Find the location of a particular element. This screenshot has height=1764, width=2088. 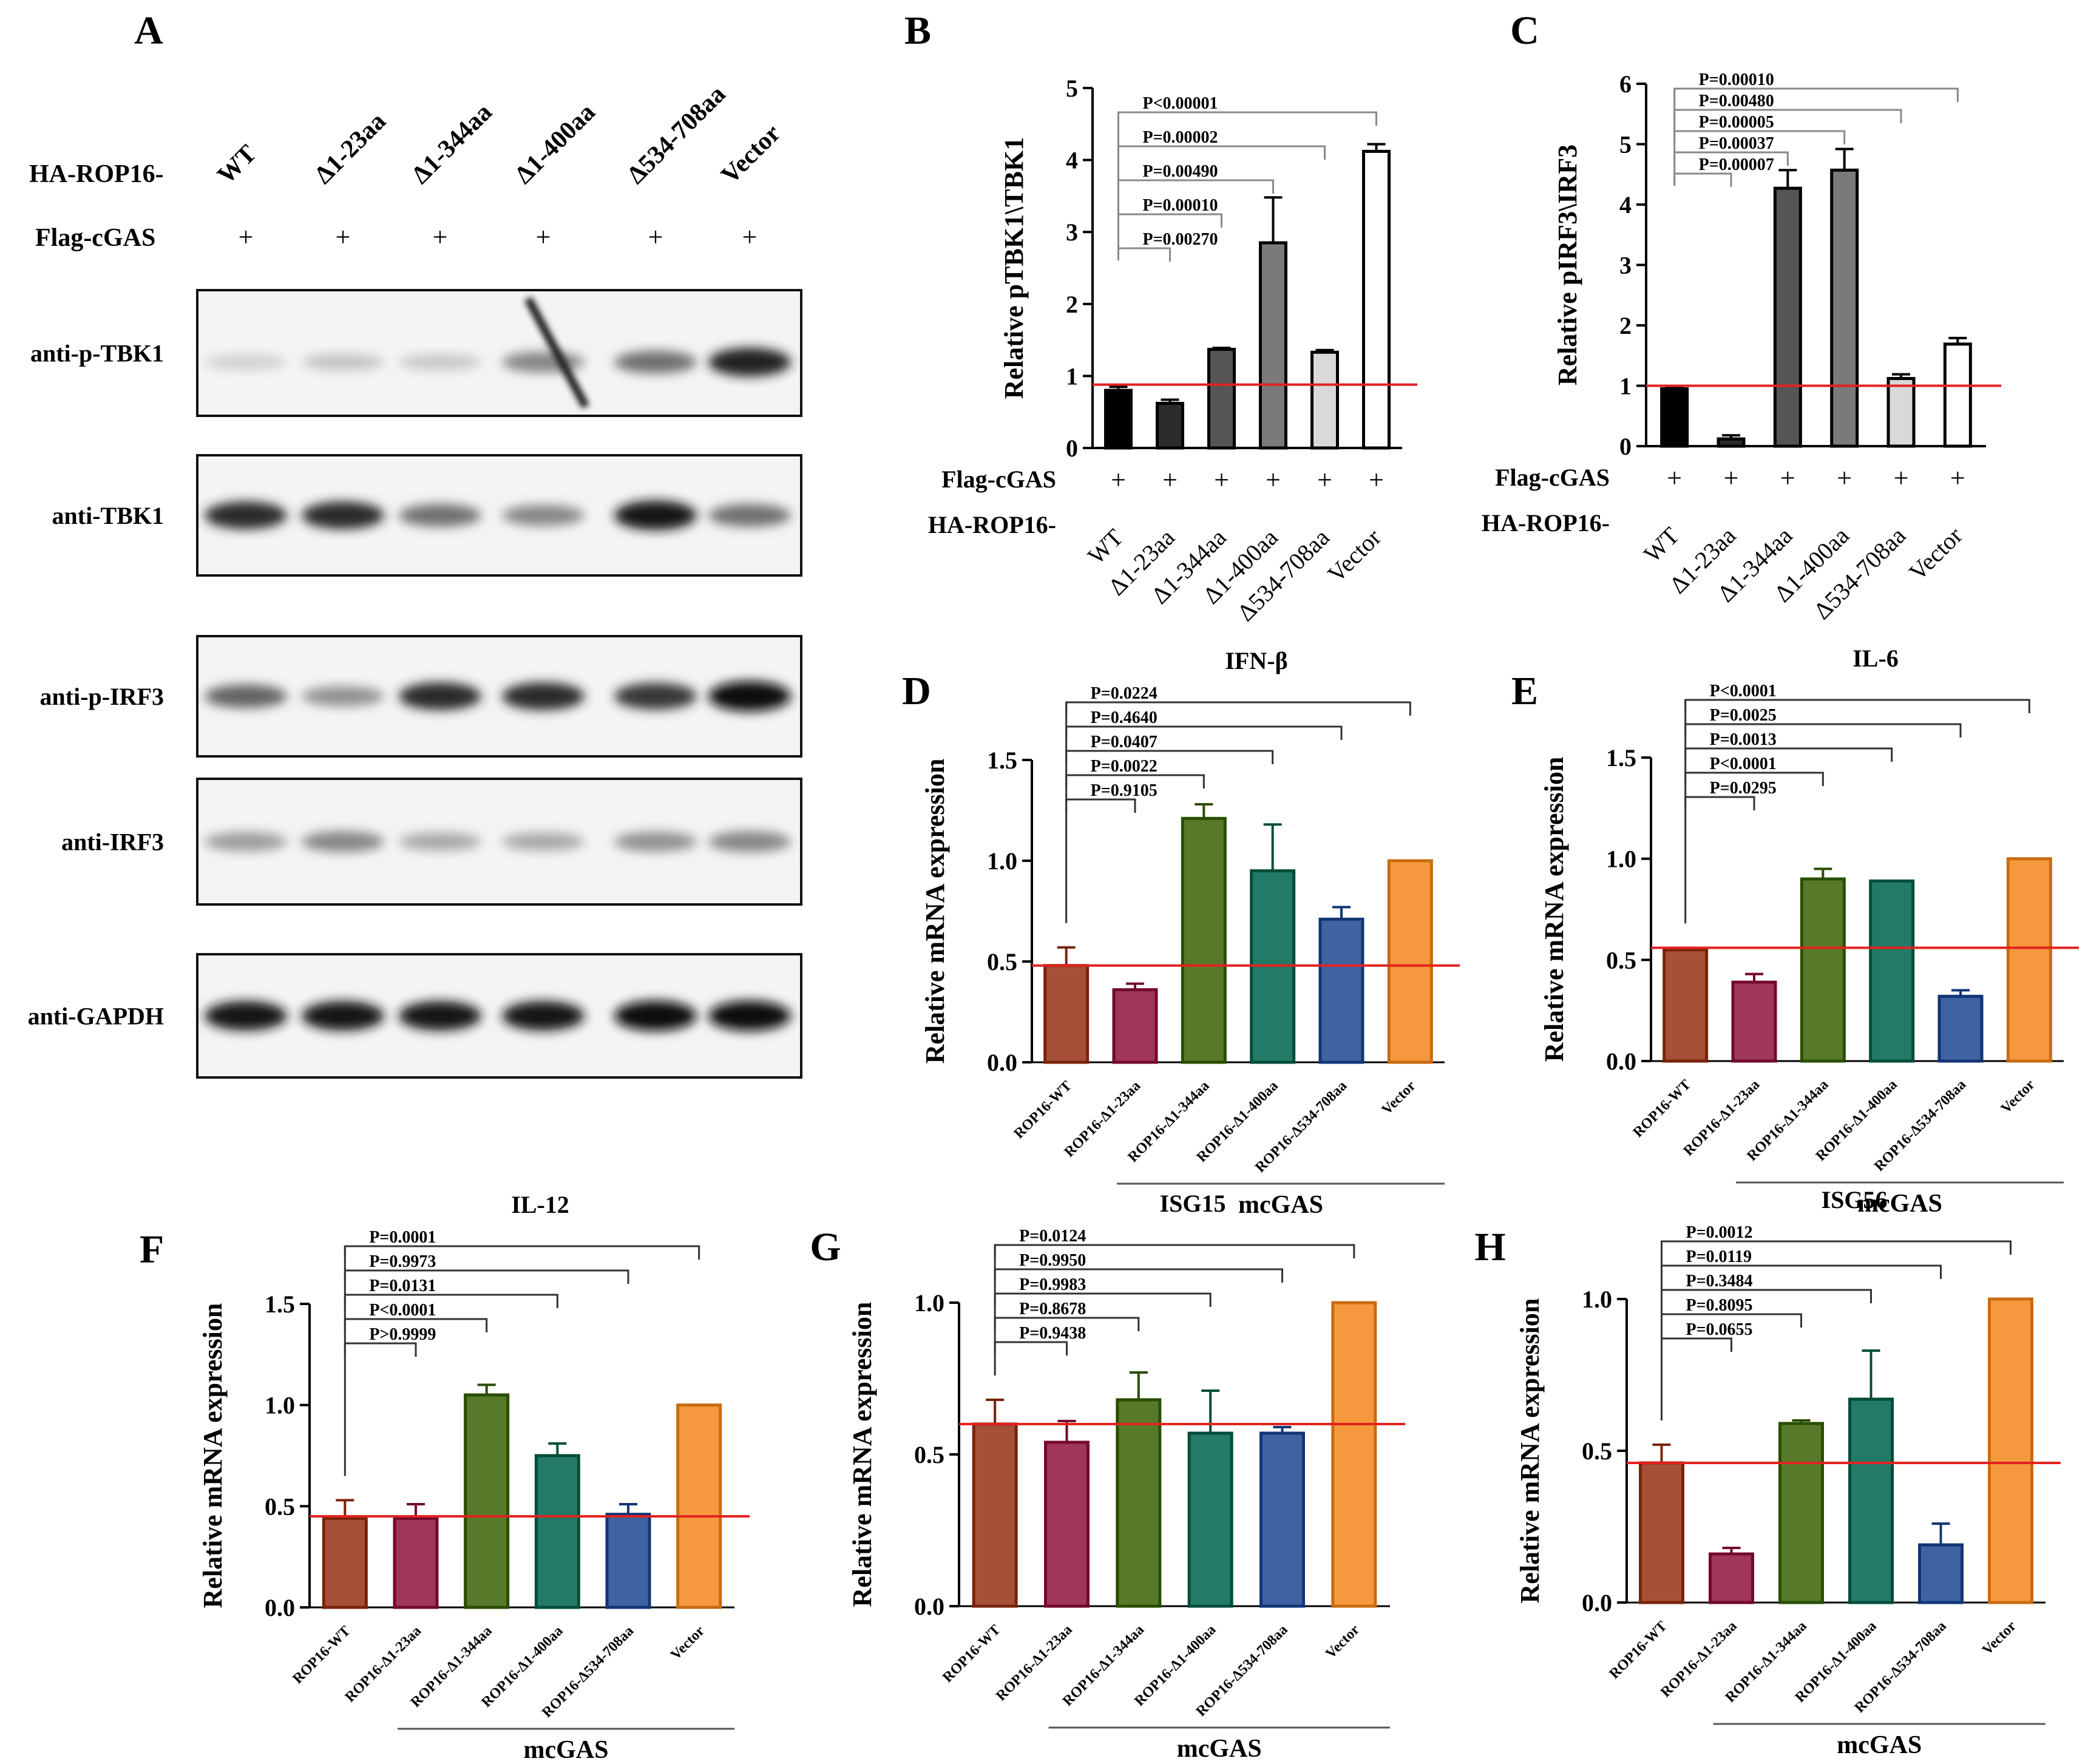

p-value-label: P=0.00007 is located at coordinates (1736, 164).